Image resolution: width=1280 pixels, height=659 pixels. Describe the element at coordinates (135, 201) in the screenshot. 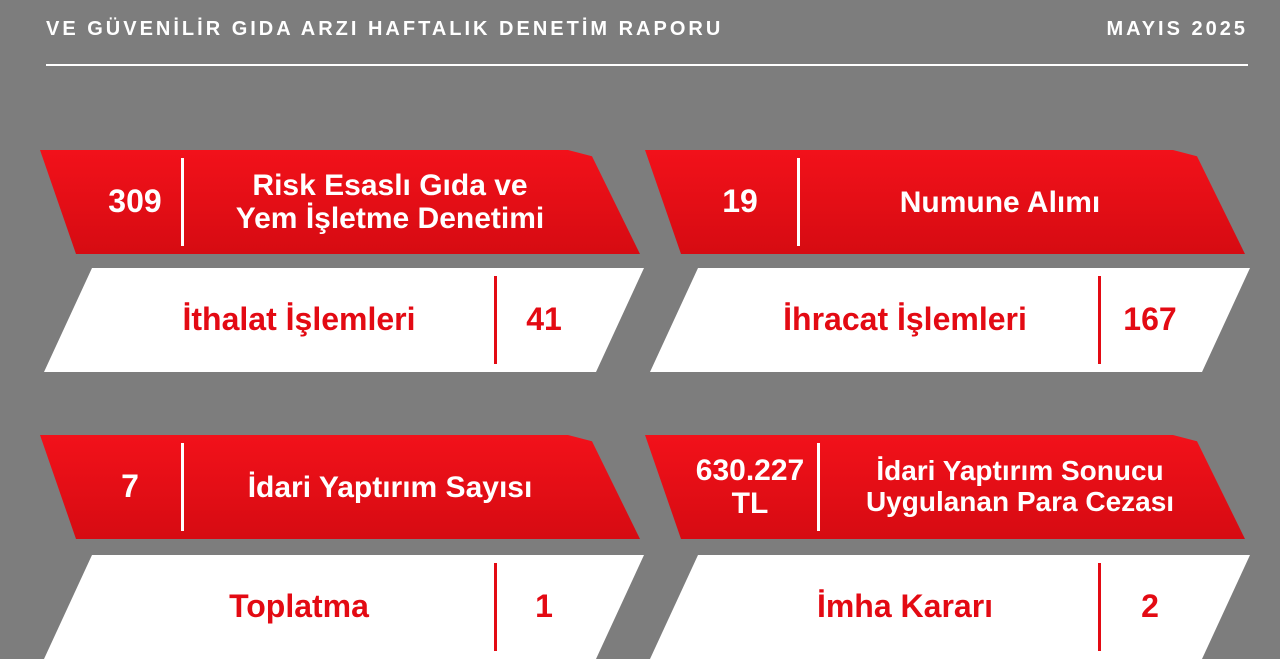

I see `card-value: 309` at that location.